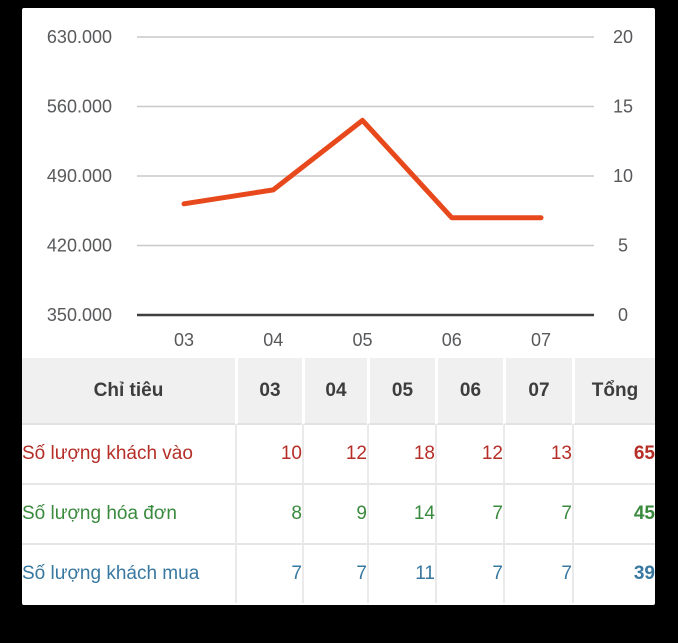  I want to click on table-header-04: 04, so click(334, 391).